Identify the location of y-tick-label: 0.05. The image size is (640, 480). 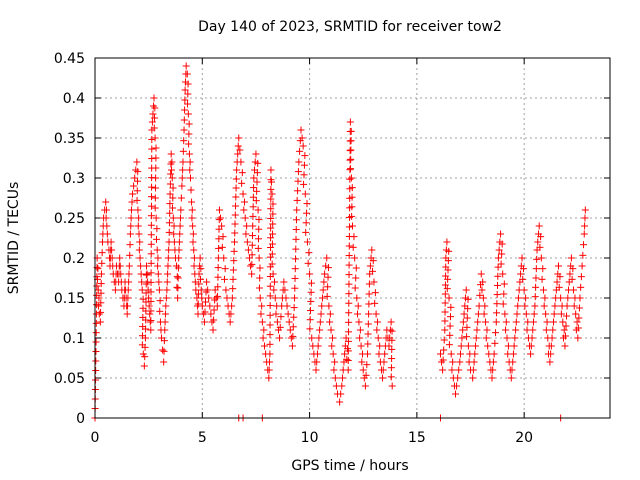
(69, 379).